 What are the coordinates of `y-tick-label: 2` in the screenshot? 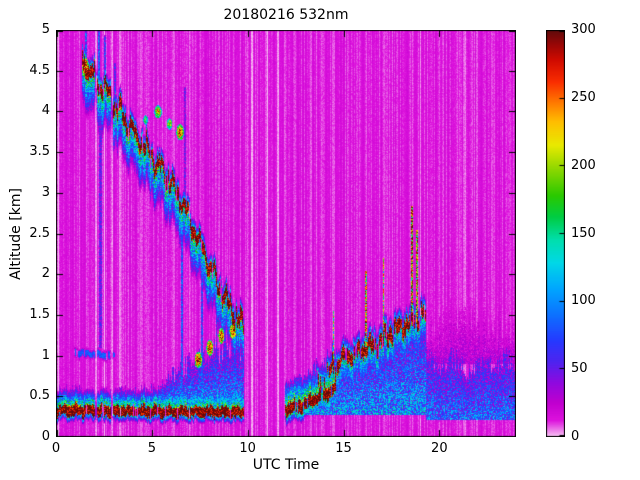 It's located at (45, 274).